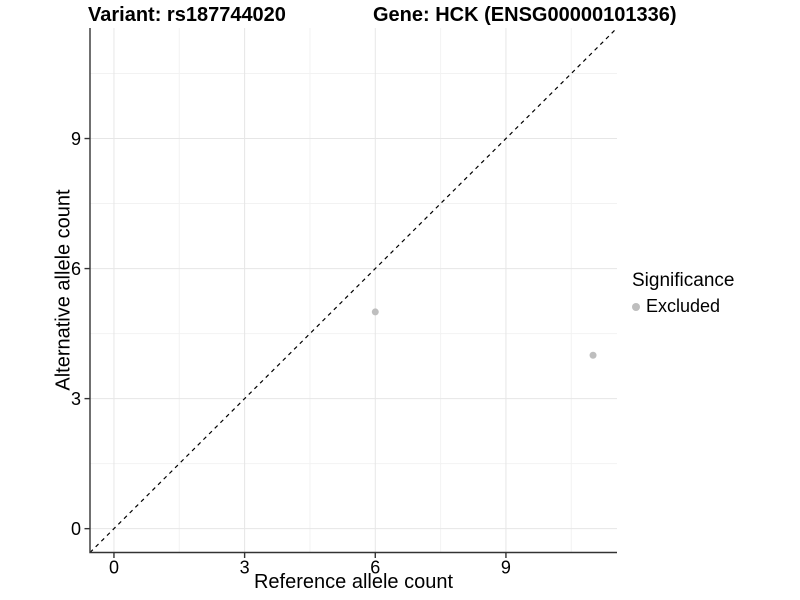 This screenshot has width=800, height=600. I want to click on legend-item-excluded: Excluded, so click(683, 306).